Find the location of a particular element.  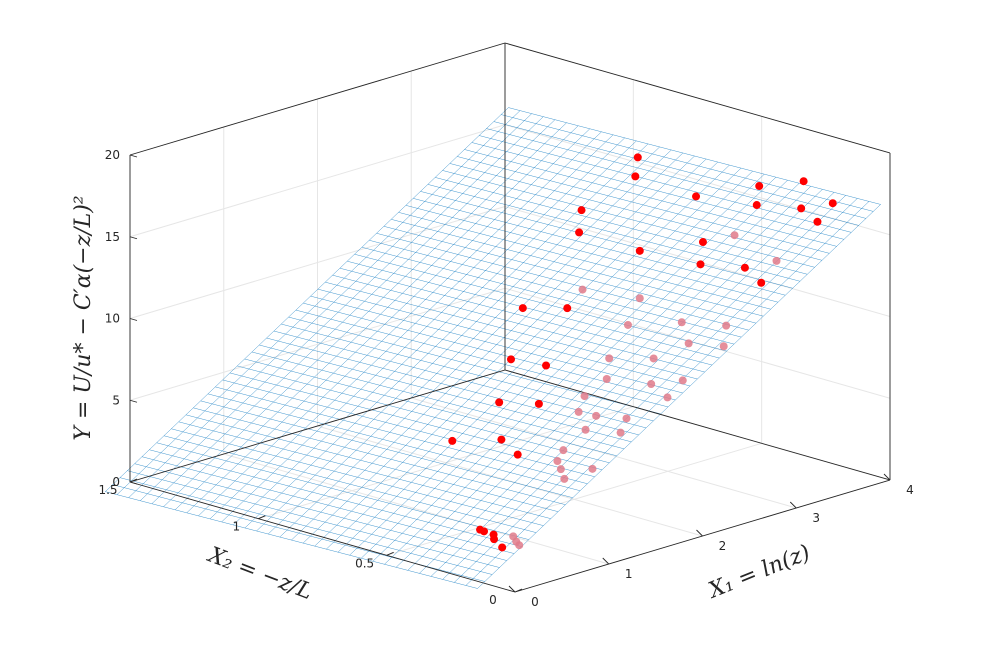

y-tick-label: 0 is located at coordinates (116, 482).